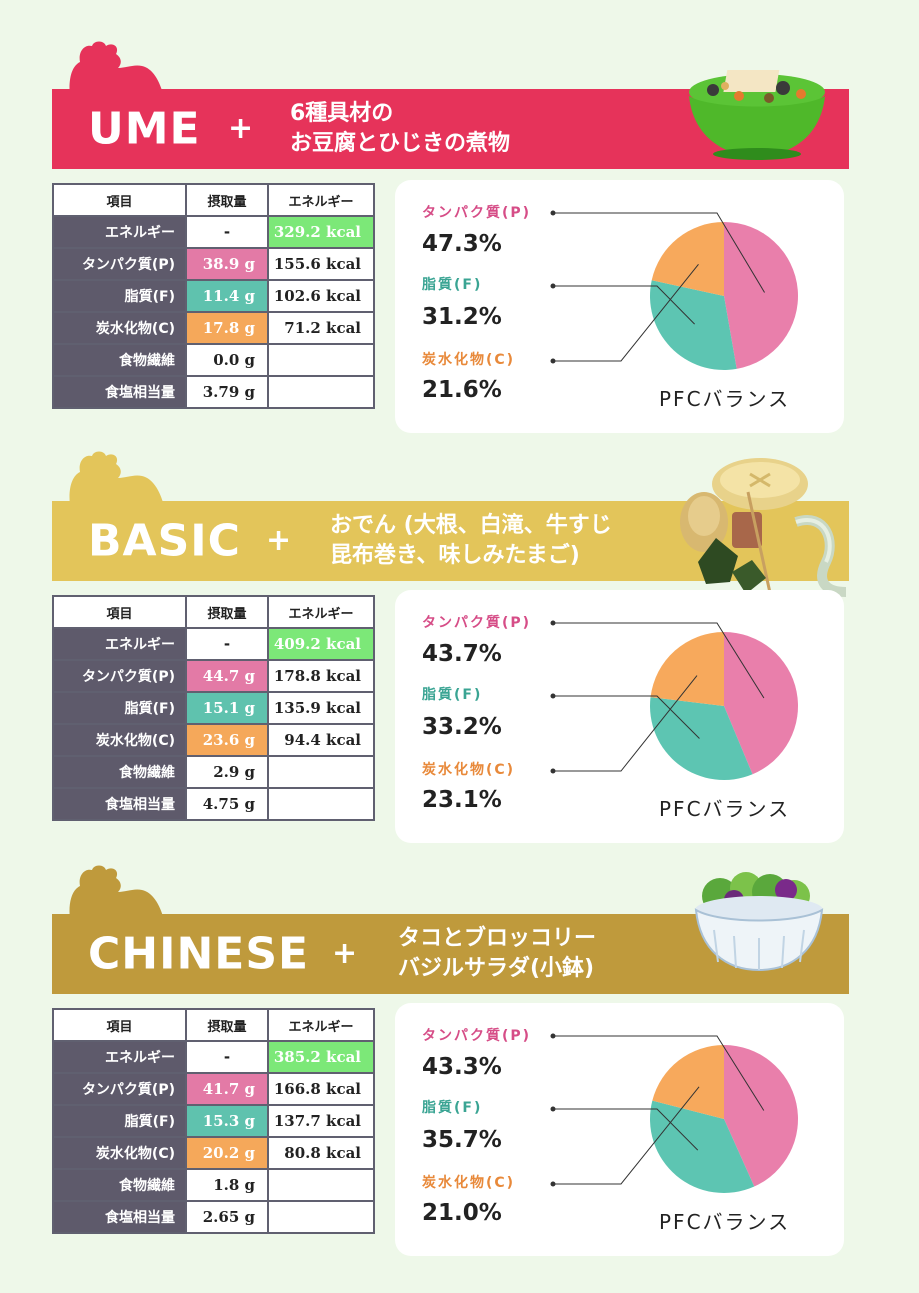 Image resolution: width=919 pixels, height=1293 pixels. I want to click on intake-cell: 11.4 g, so click(227, 296).